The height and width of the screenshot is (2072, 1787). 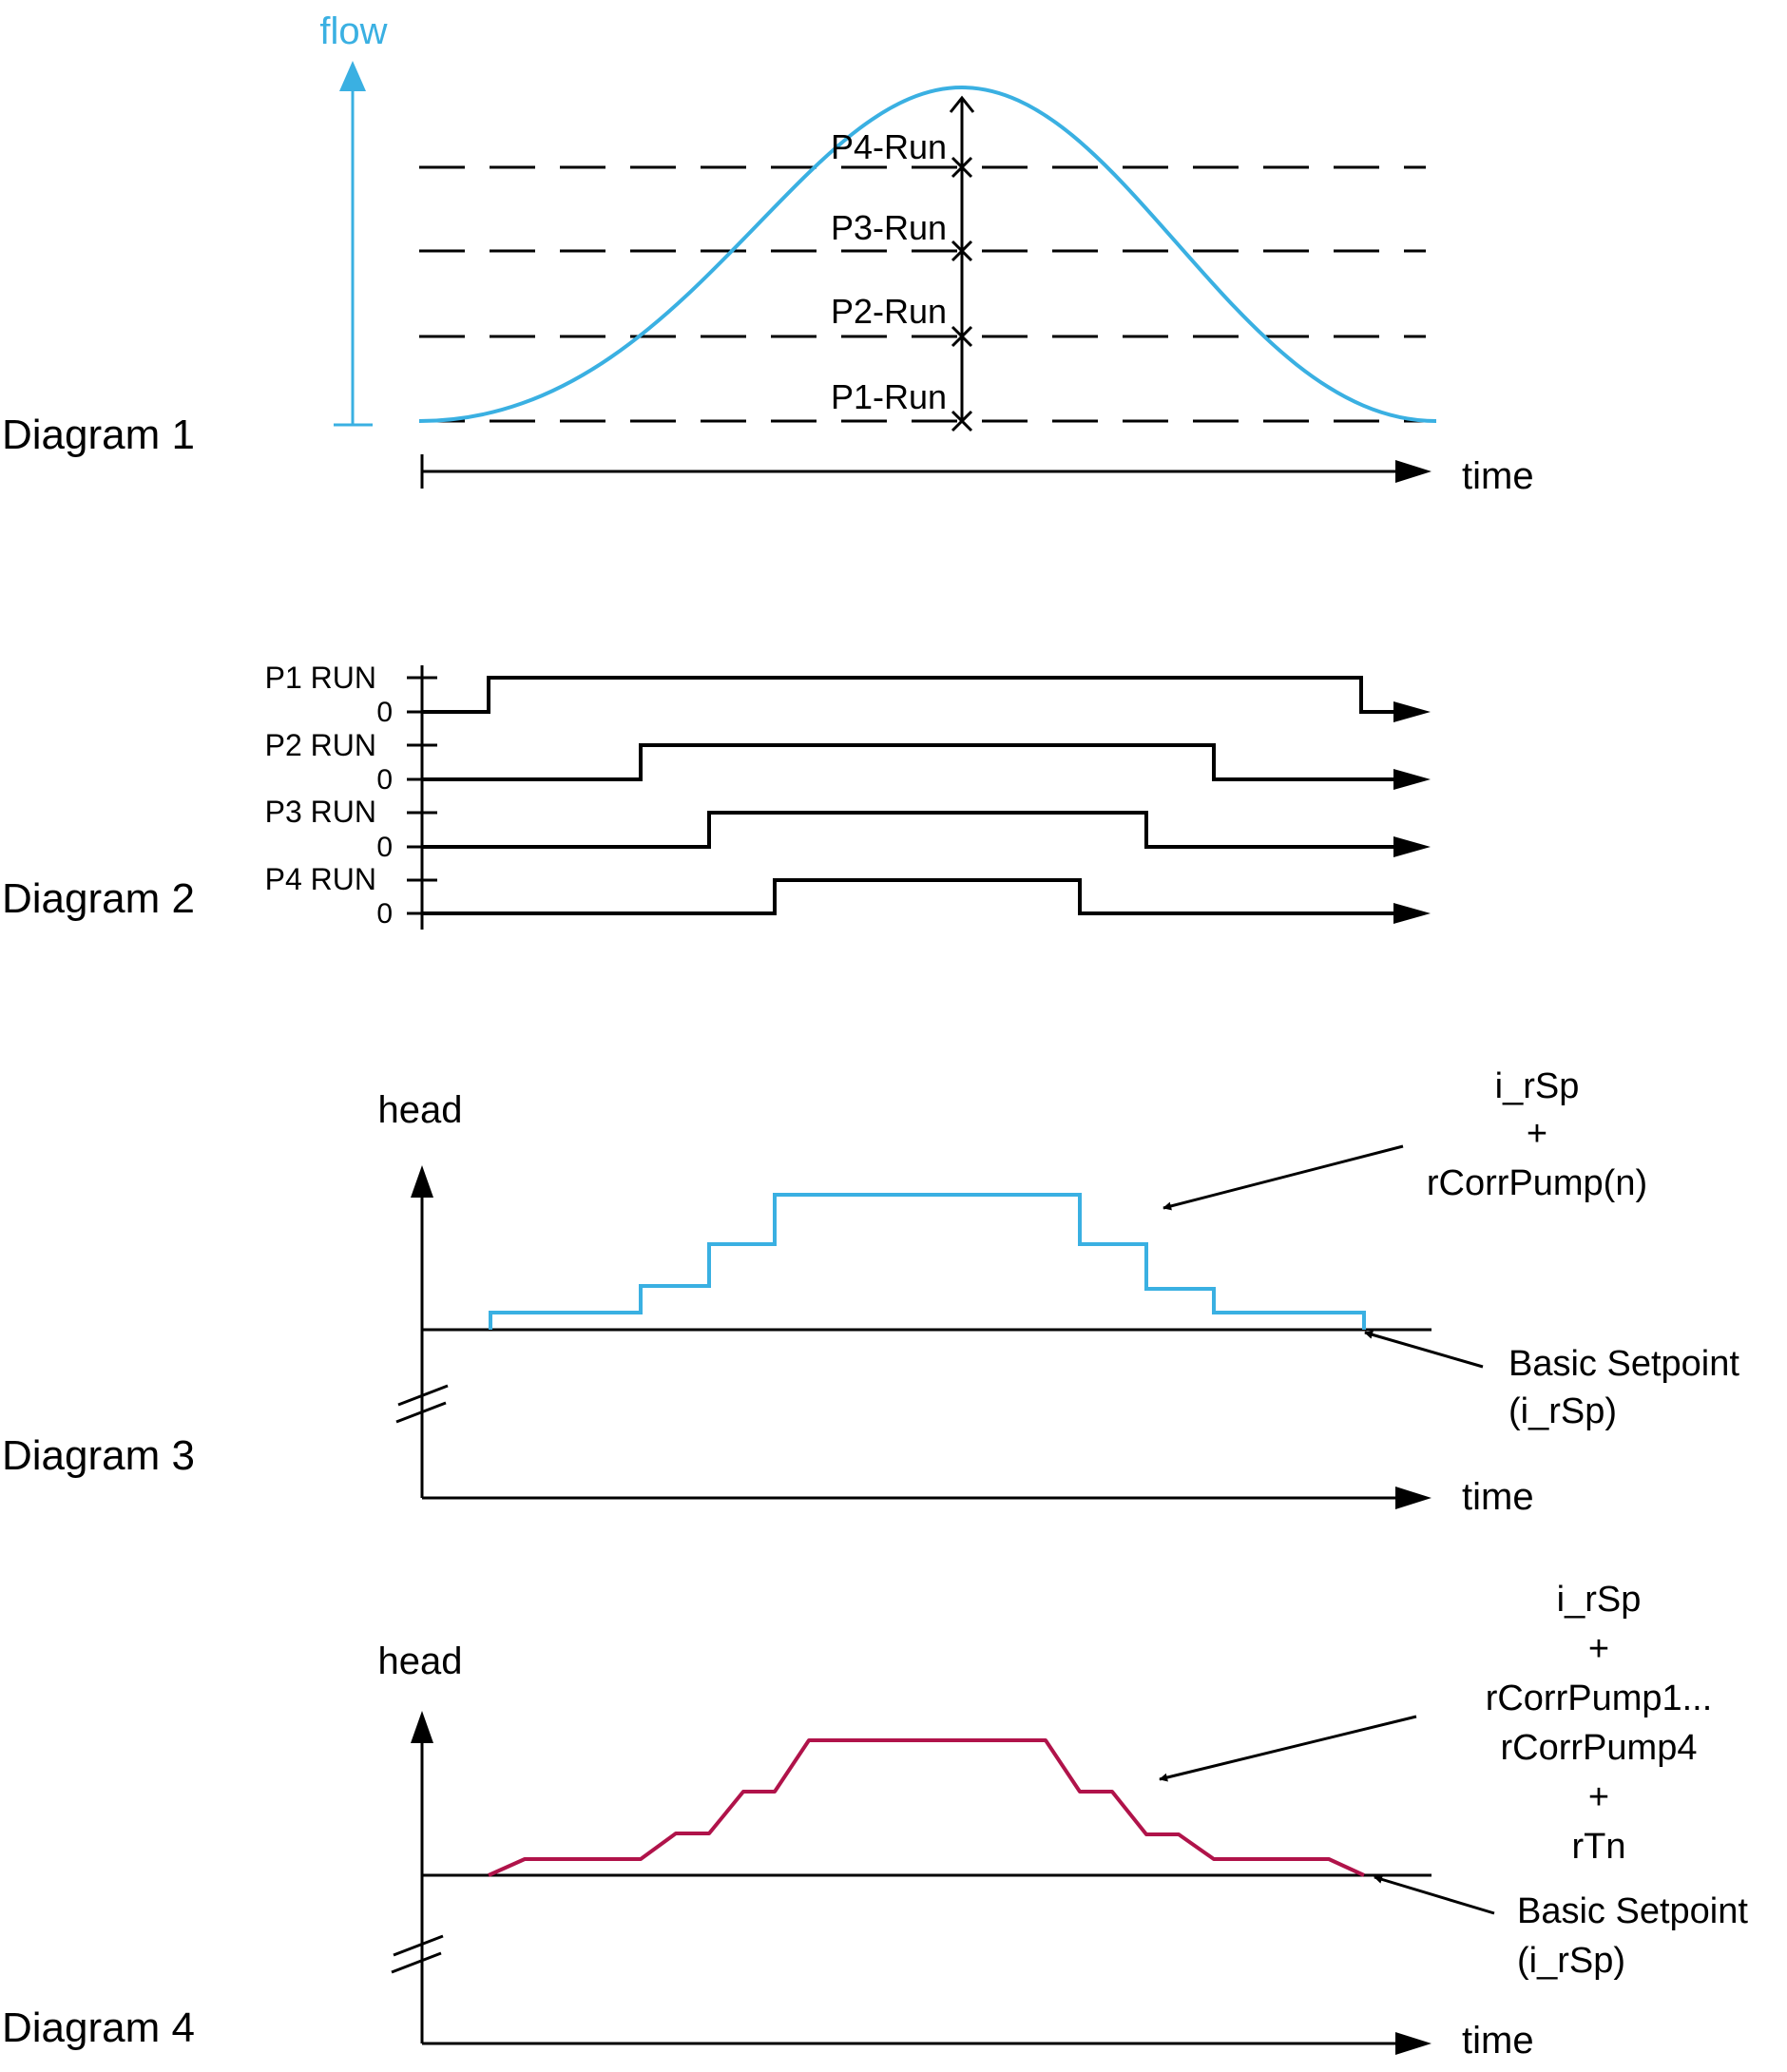 What do you see at coordinates (962, 104) in the screenshot?
I see `level-measure-arrowhead` at bounding box center [962, 104].